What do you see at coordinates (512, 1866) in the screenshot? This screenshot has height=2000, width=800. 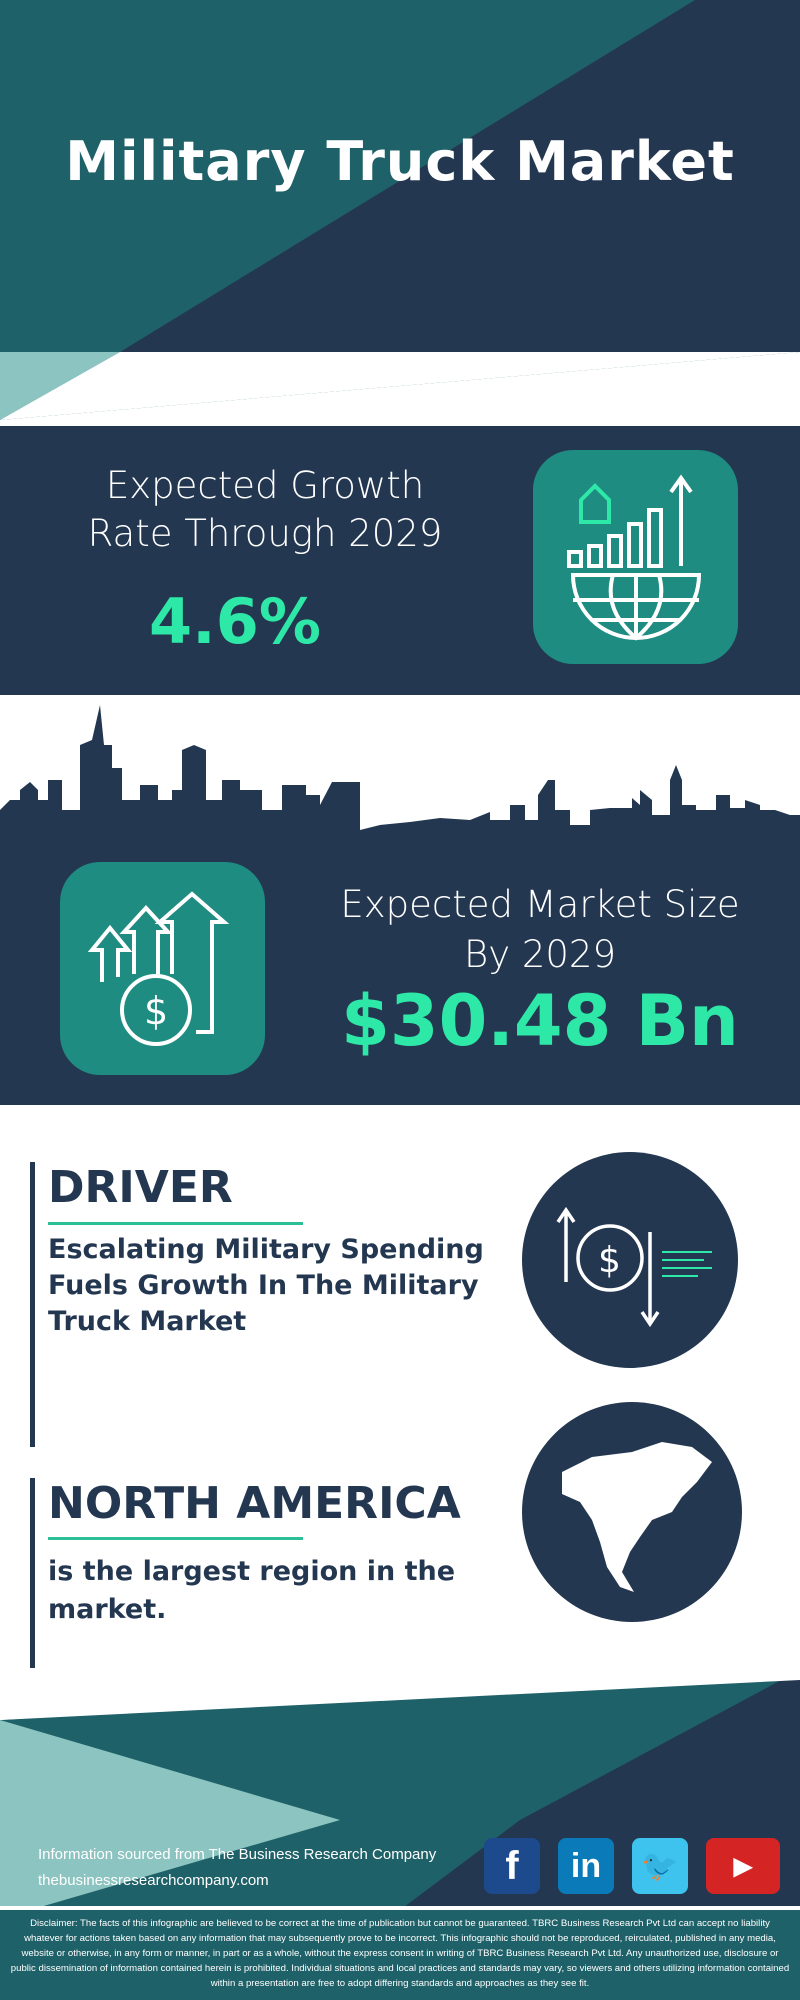 I see `facebook-icon: f` at bounding box center [512, 1866].